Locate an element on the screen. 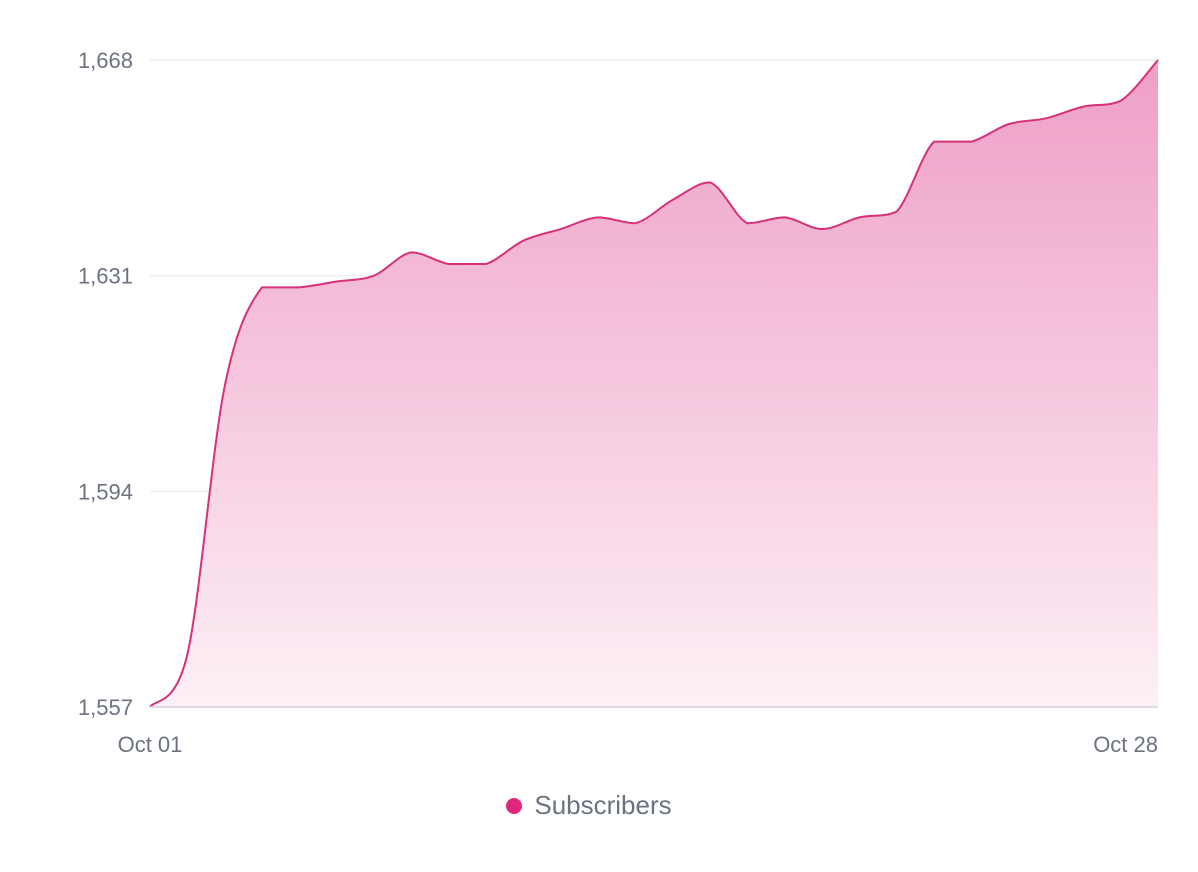 The height and width of the screenshot is (872, 1198). x-tick-label: Oct 01 is located at coordinates (150, 744).